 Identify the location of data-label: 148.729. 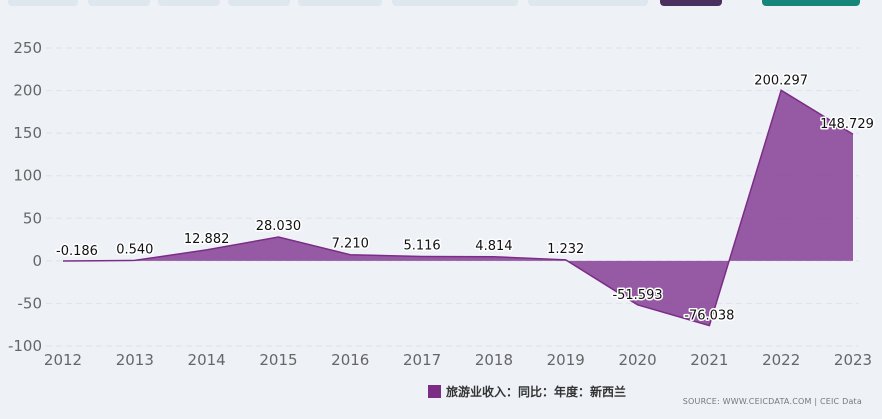
(847, 124).